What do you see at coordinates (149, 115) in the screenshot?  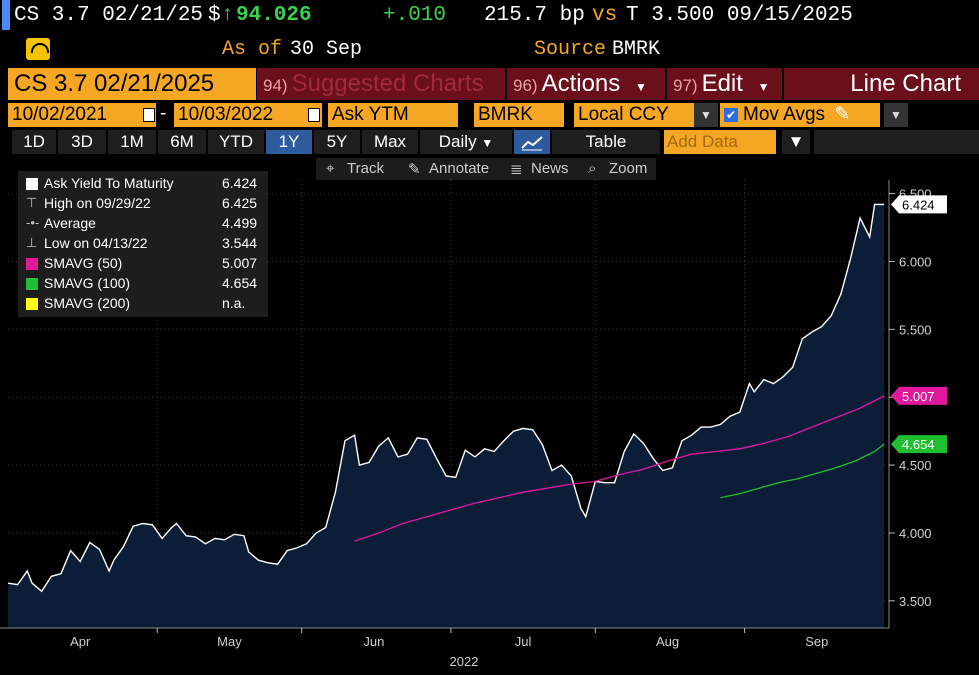 I see `start-calendar-icon` at bounding box center [149, 115].